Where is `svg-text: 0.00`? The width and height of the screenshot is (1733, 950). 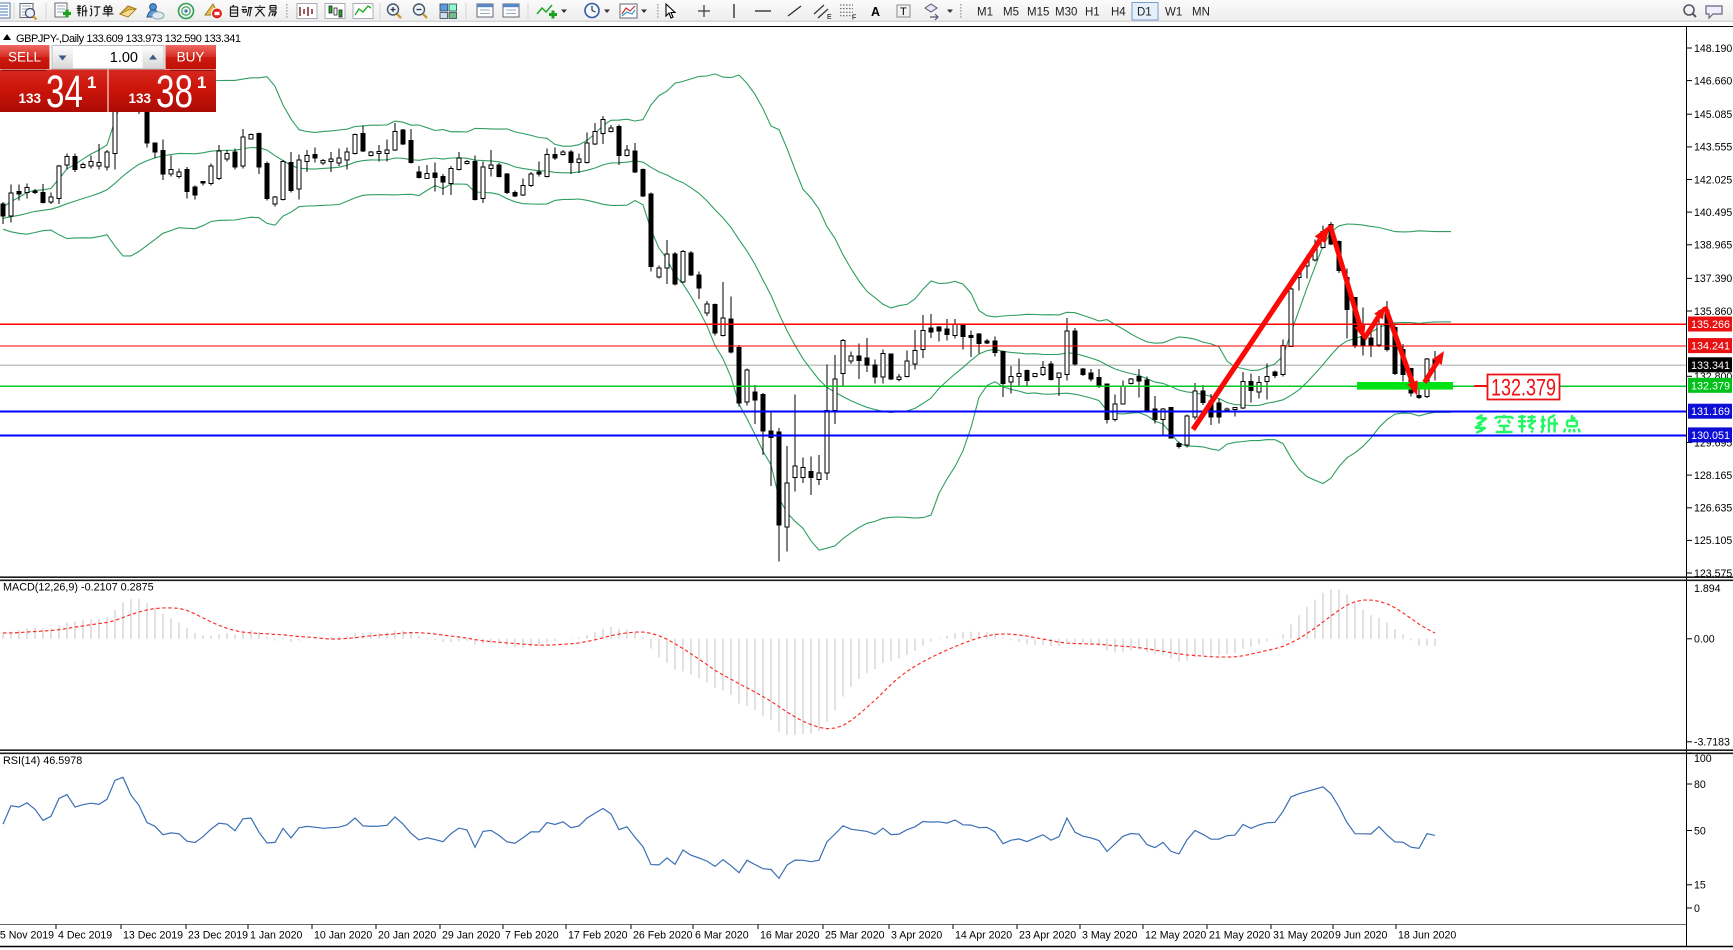
svg-text: 0.00 is located at coordinates (1704, 640).